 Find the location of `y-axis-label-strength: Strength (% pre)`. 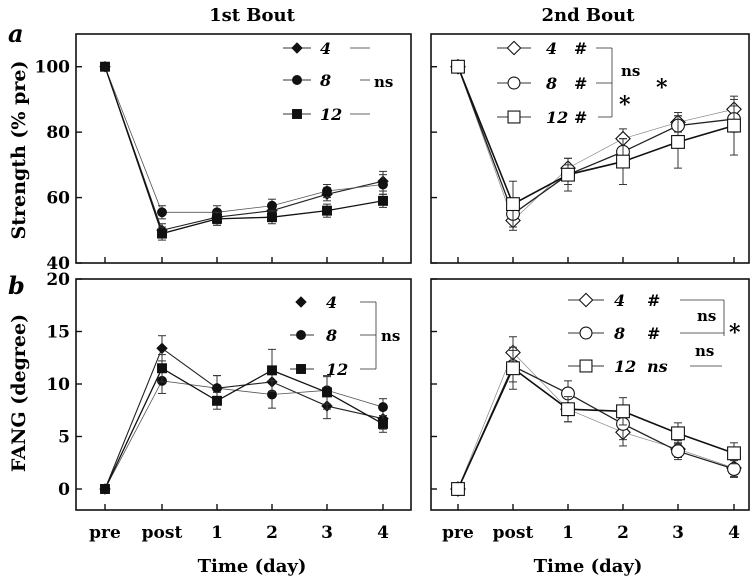

y-axis-label-strength: Strength (% pre) is located at coordinates (19, 150).